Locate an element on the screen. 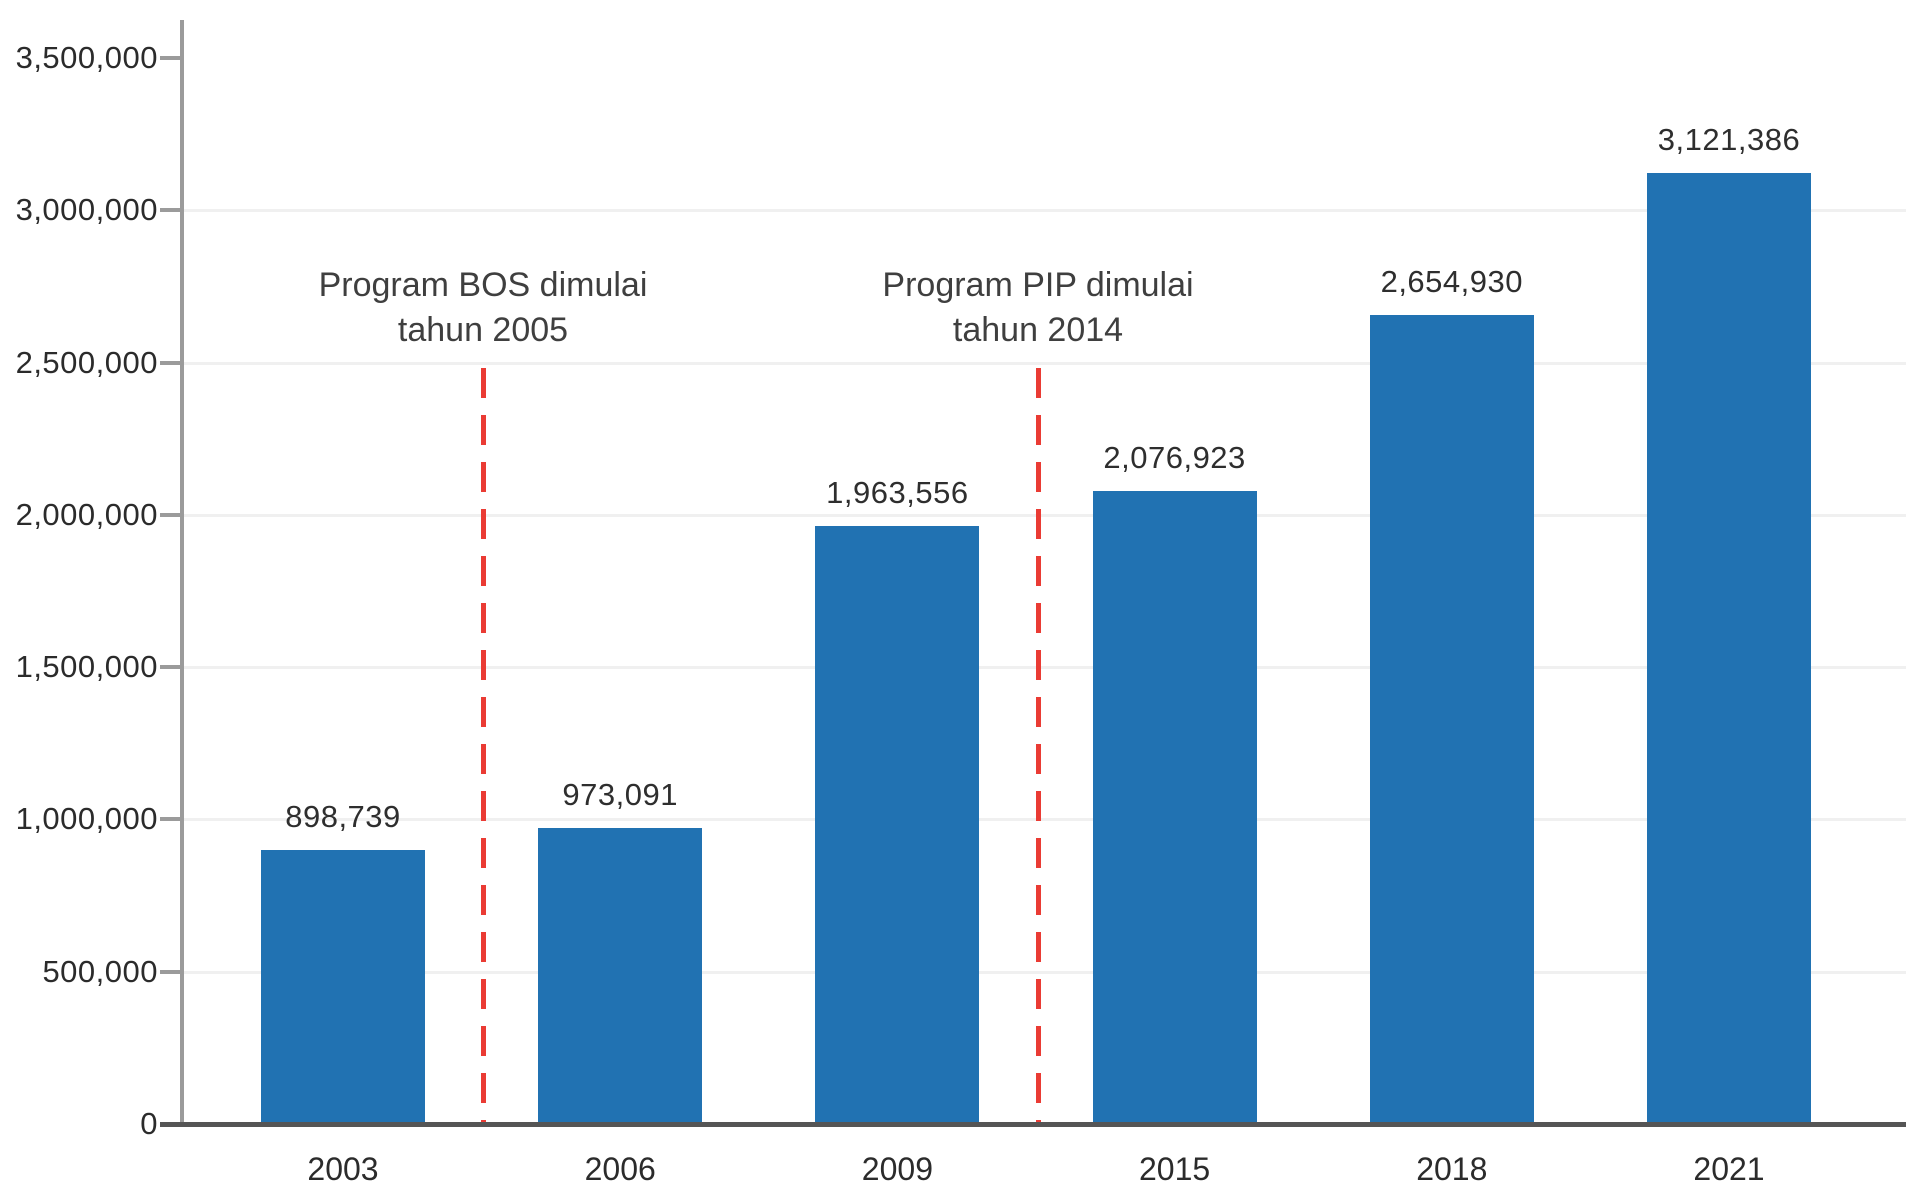  bar-value-label: 1,963,556 is located at coordinates (897, 492).